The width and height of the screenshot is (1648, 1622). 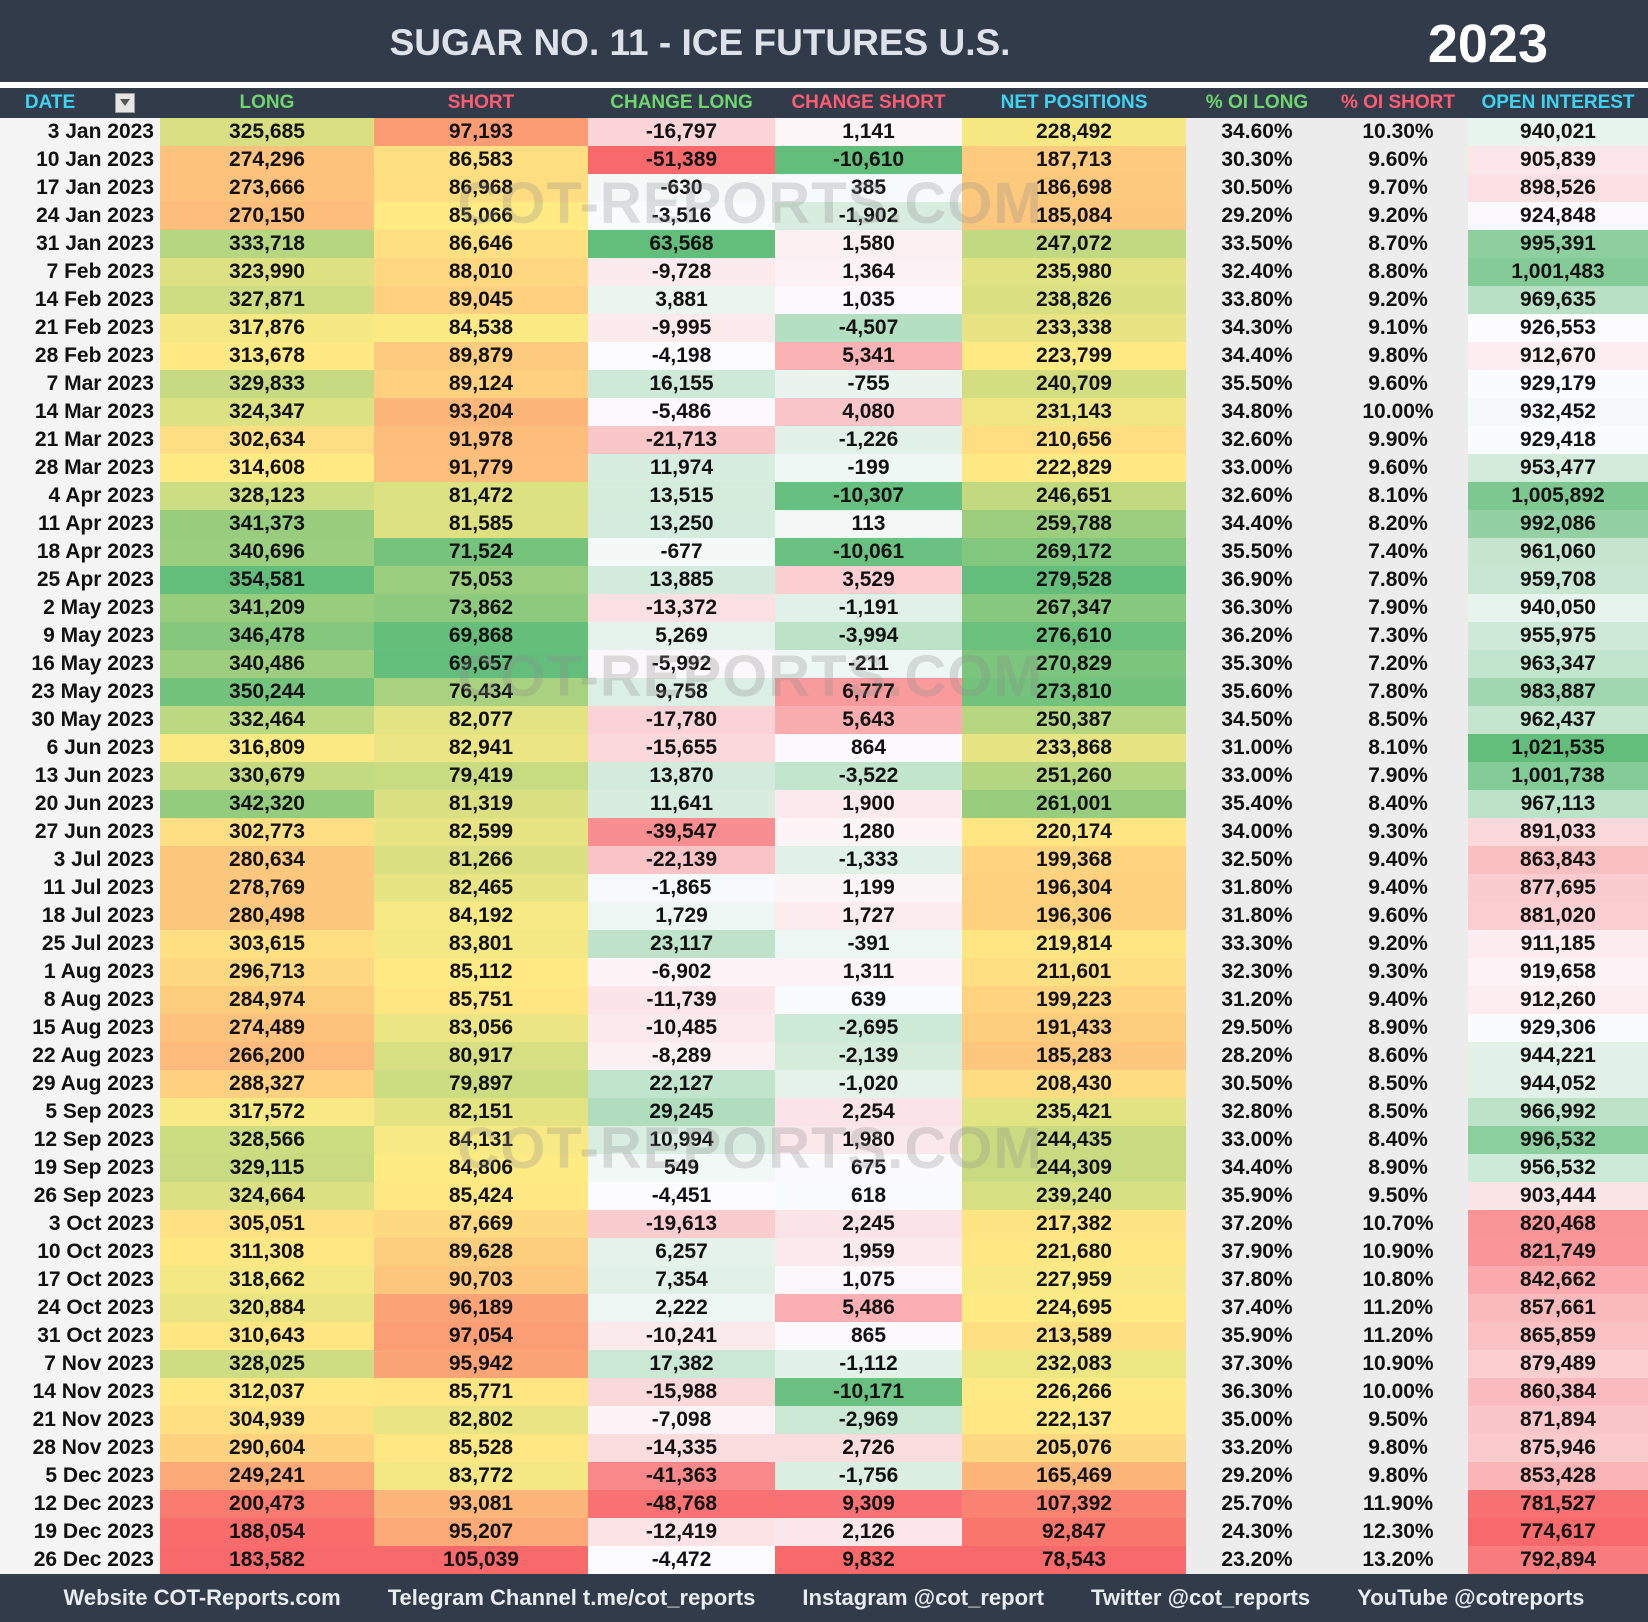 What do you see at coordinates (1074, 1252) in the screenshot?
I see `value-cell: 221,680` at bounding box center [1074, 1252].